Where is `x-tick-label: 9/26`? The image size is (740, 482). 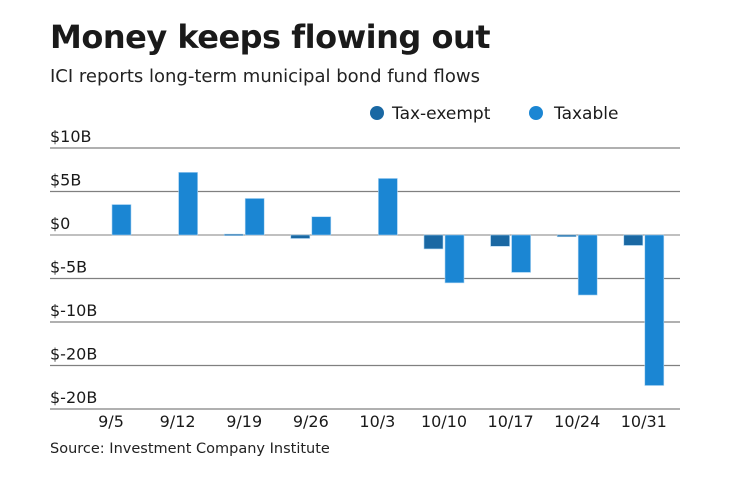
x-tick-label: 9/26 is located at coordinates (311, 421).